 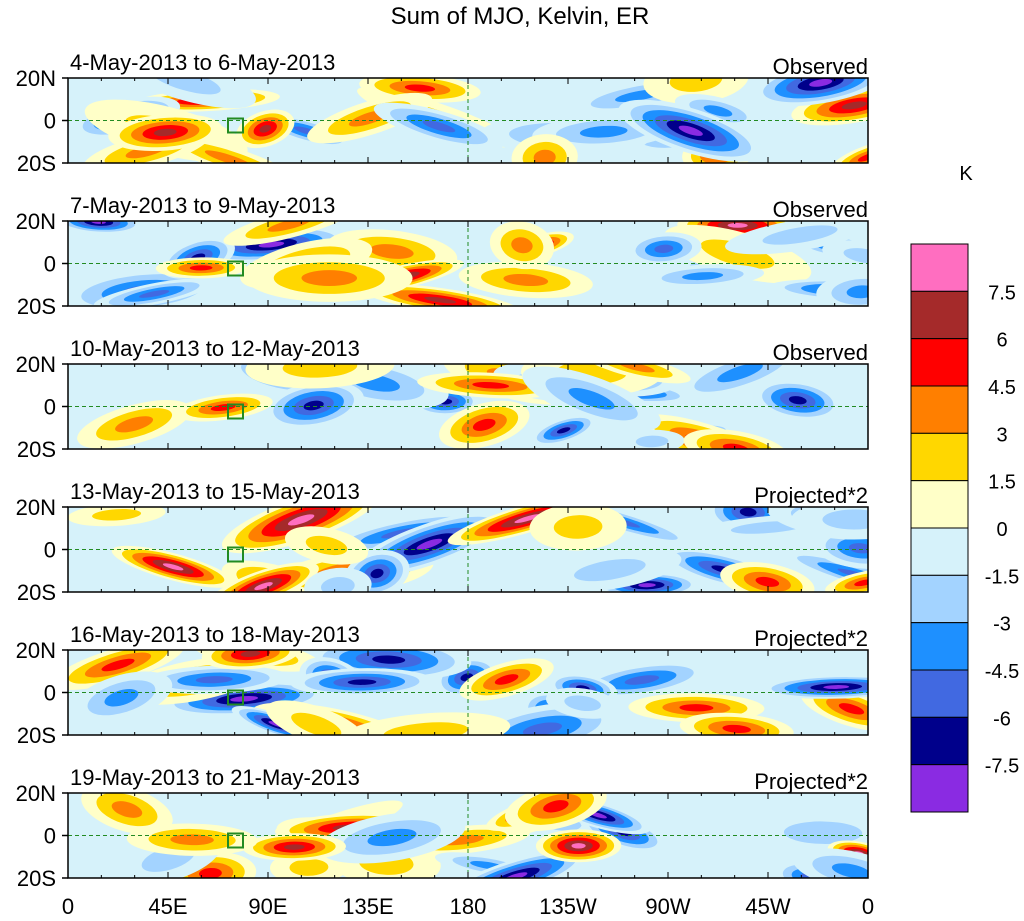 What do you see at coordinates (1002, 293) in the screenshot?
I see `colorbar-label: 7.5` at bounding box center [1002, 293].